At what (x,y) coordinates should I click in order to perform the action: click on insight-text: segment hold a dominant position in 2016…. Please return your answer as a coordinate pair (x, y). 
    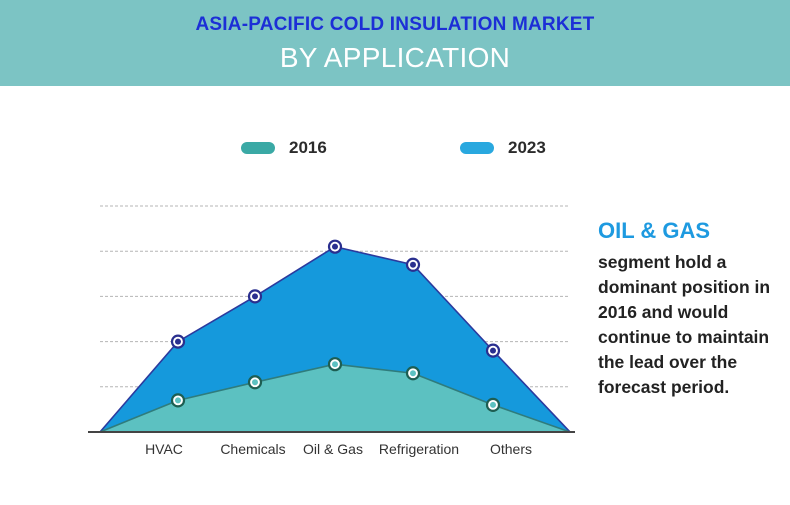
    Looking at the image, I should click on (684, 324).